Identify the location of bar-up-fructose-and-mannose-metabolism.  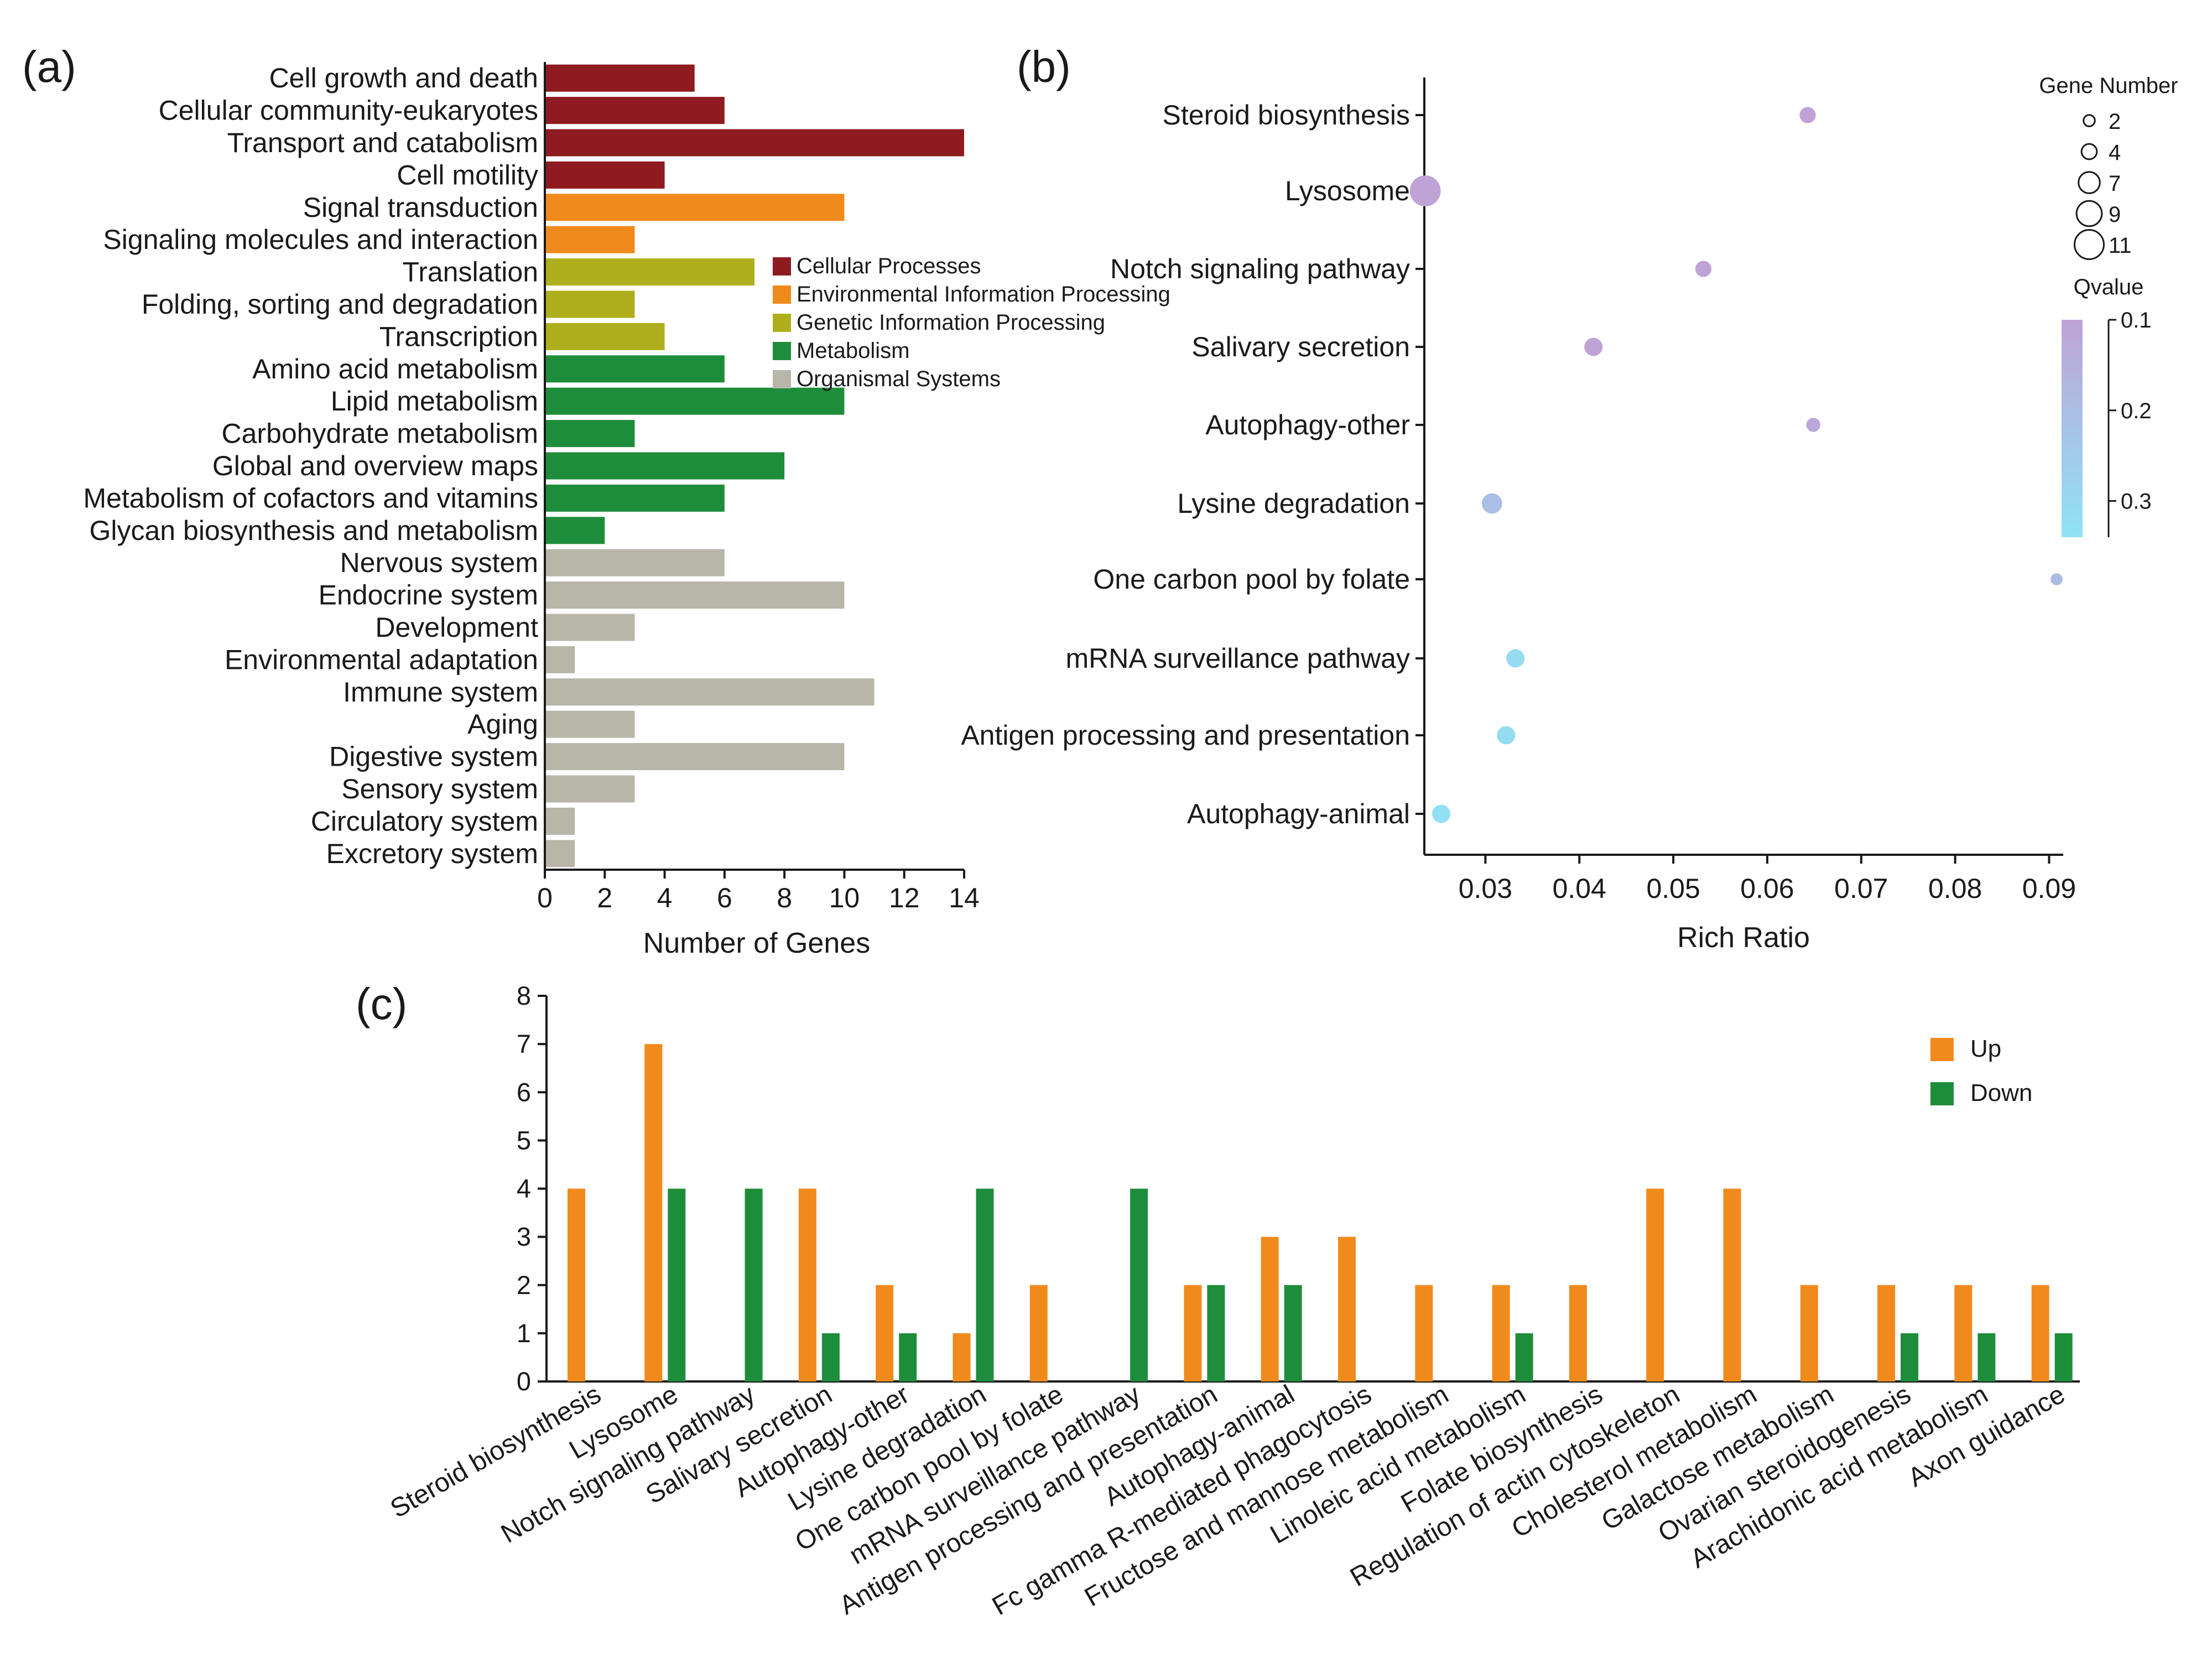
(1424, 1333).